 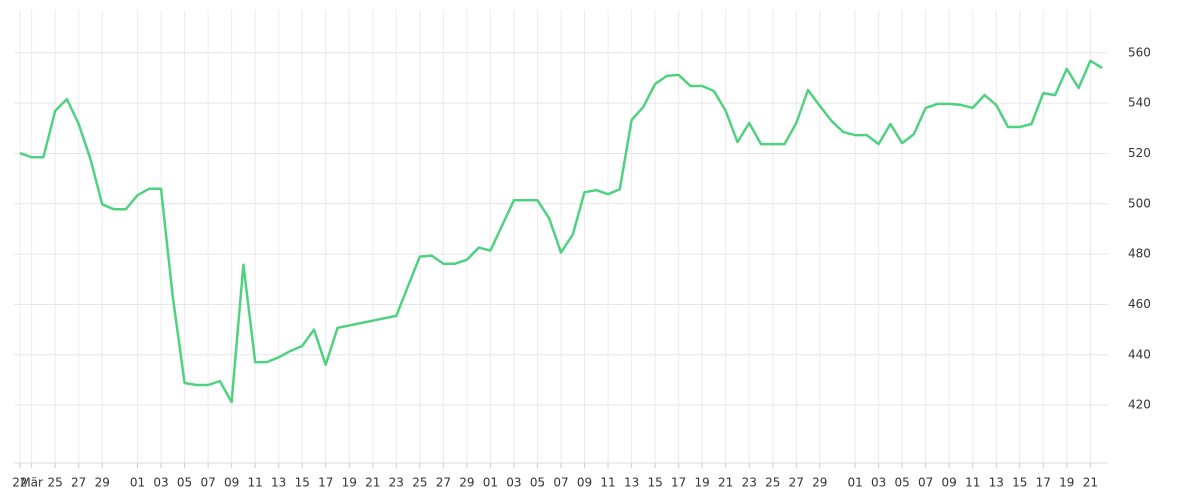 I want to click on y-tick-label: 520, so click(x=1139, y=153).